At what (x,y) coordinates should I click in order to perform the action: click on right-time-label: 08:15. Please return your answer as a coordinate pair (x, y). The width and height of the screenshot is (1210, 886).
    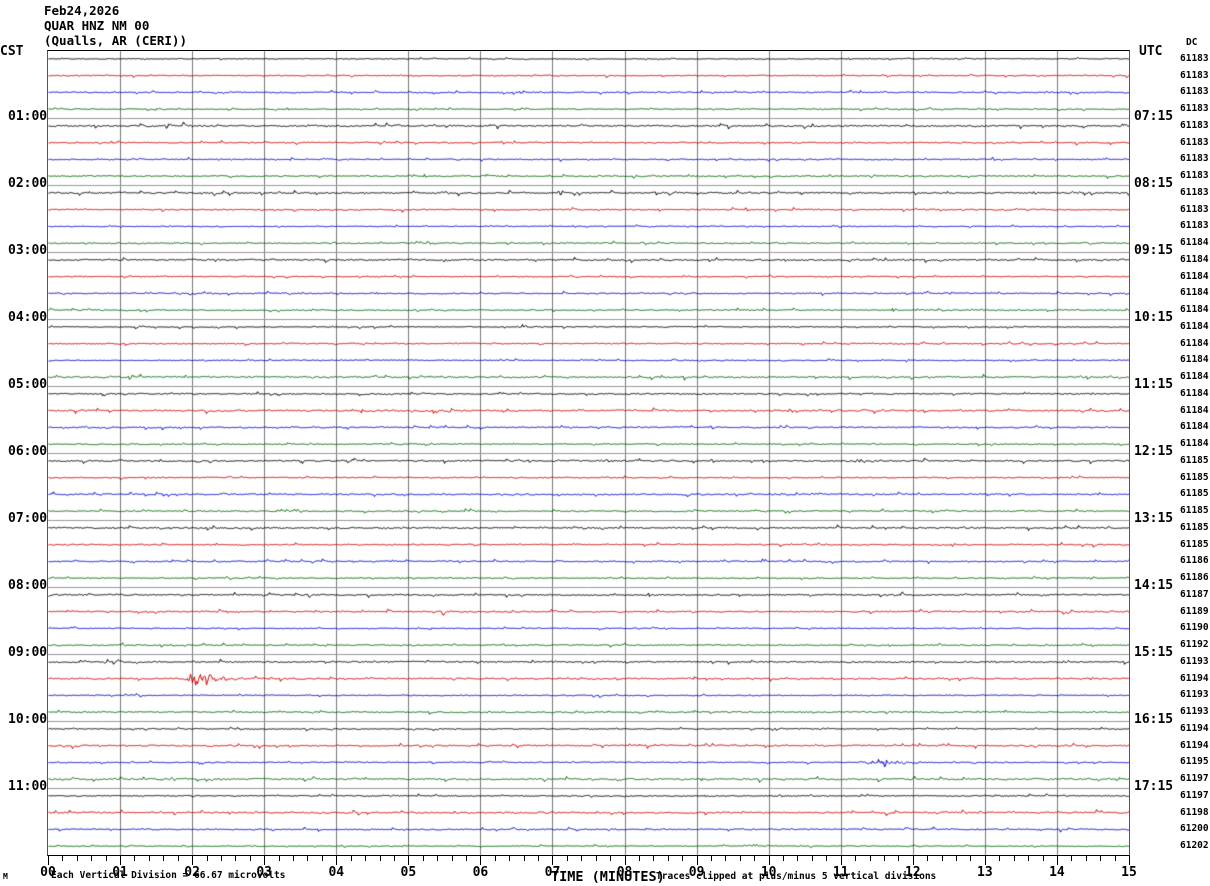
    Looking at the image, I should click on (1154, 183).